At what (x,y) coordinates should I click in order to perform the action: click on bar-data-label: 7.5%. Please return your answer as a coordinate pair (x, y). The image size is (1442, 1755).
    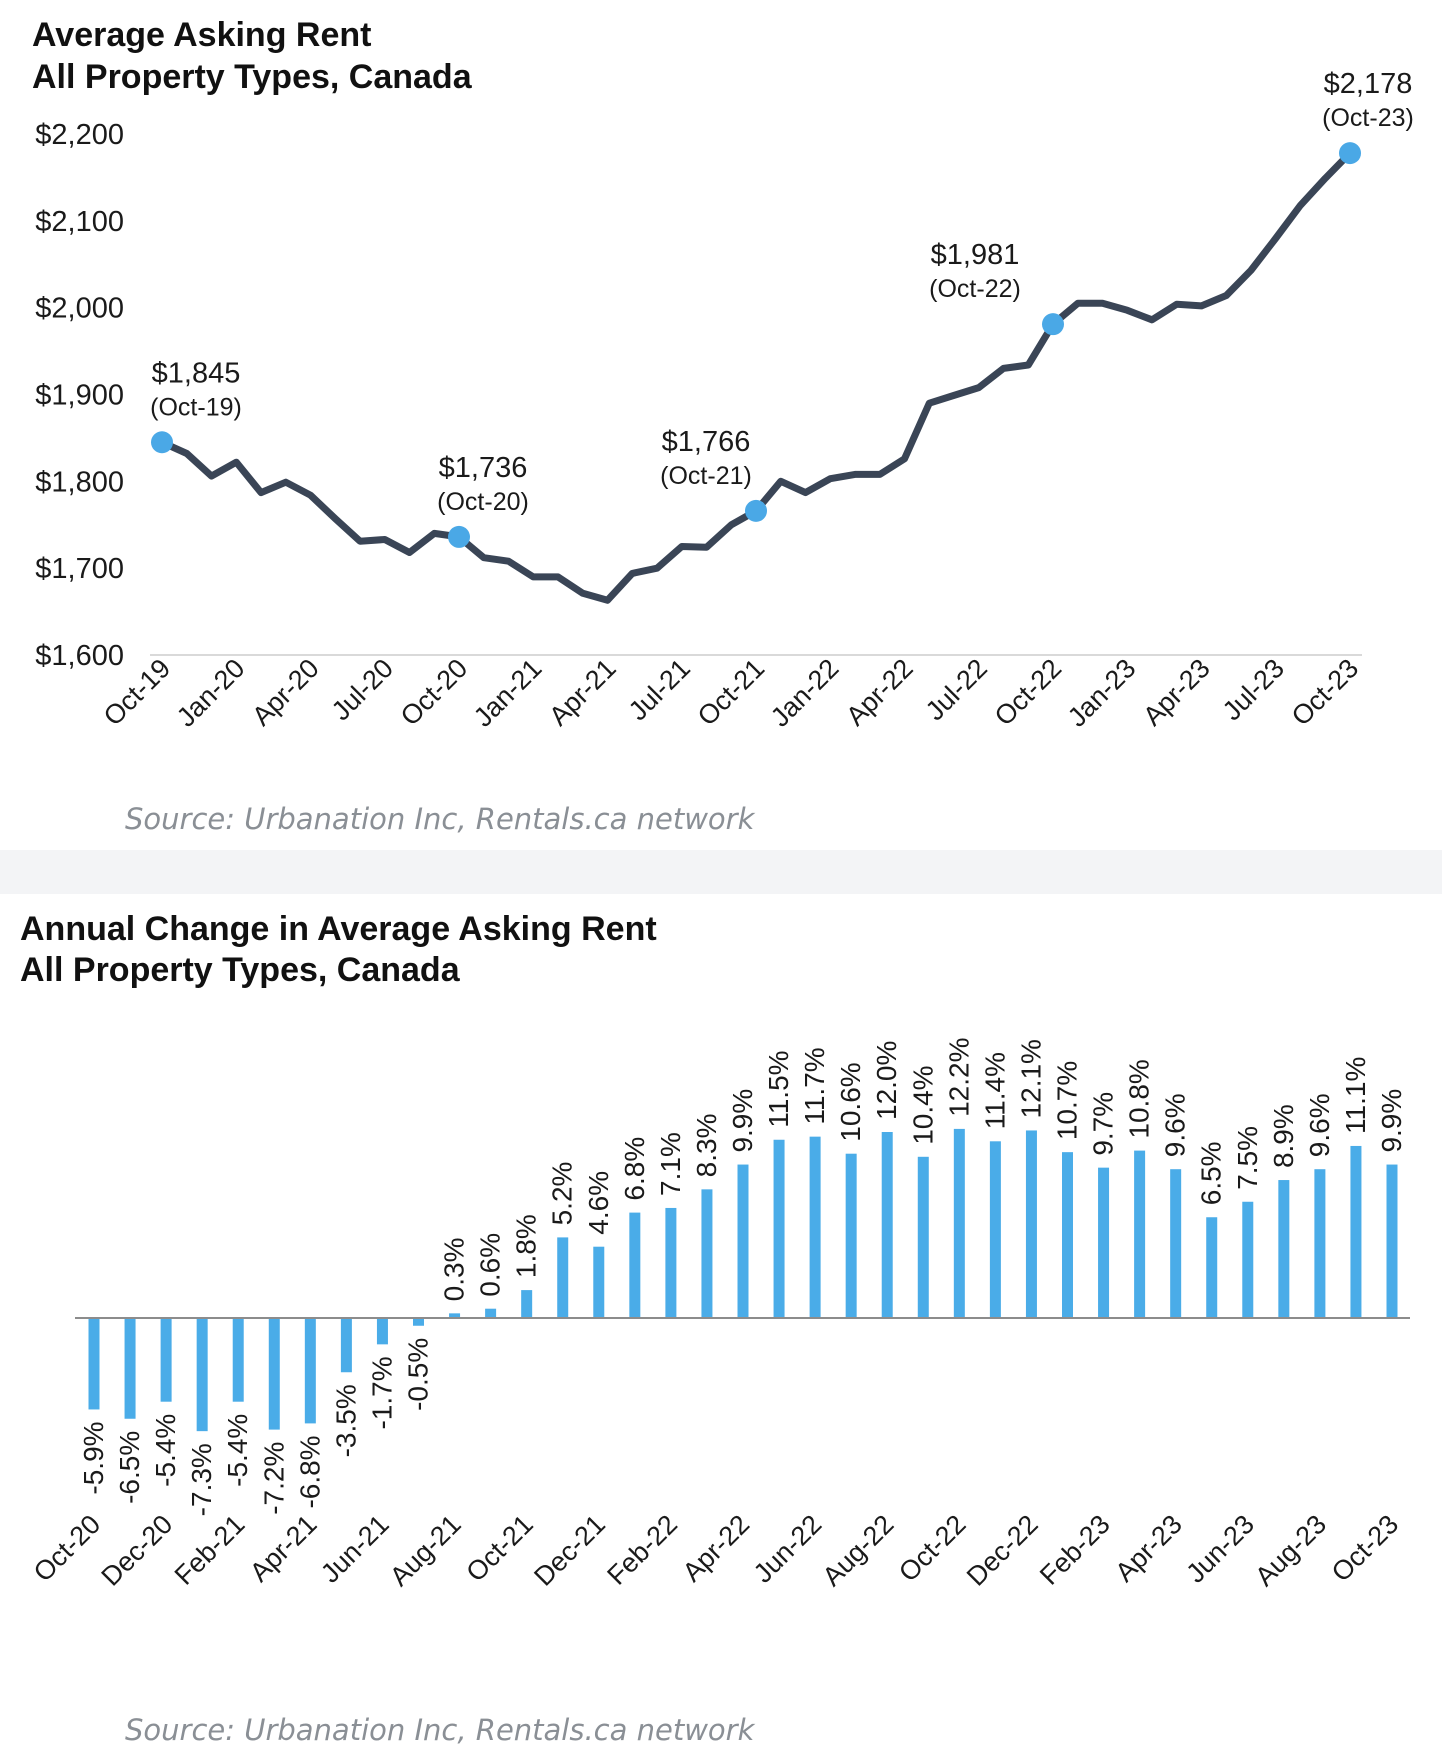
    Looking at the image, I should click on (1247, 1158).